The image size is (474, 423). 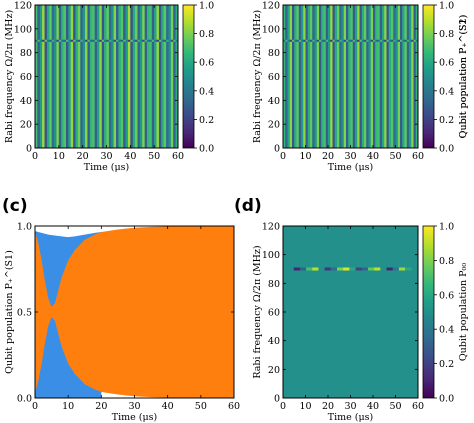 What do you see at coordinates (446, 63) in the screenshot?
I see `colorbar-tick-label: 0.6` at bounding box center [446, 63].